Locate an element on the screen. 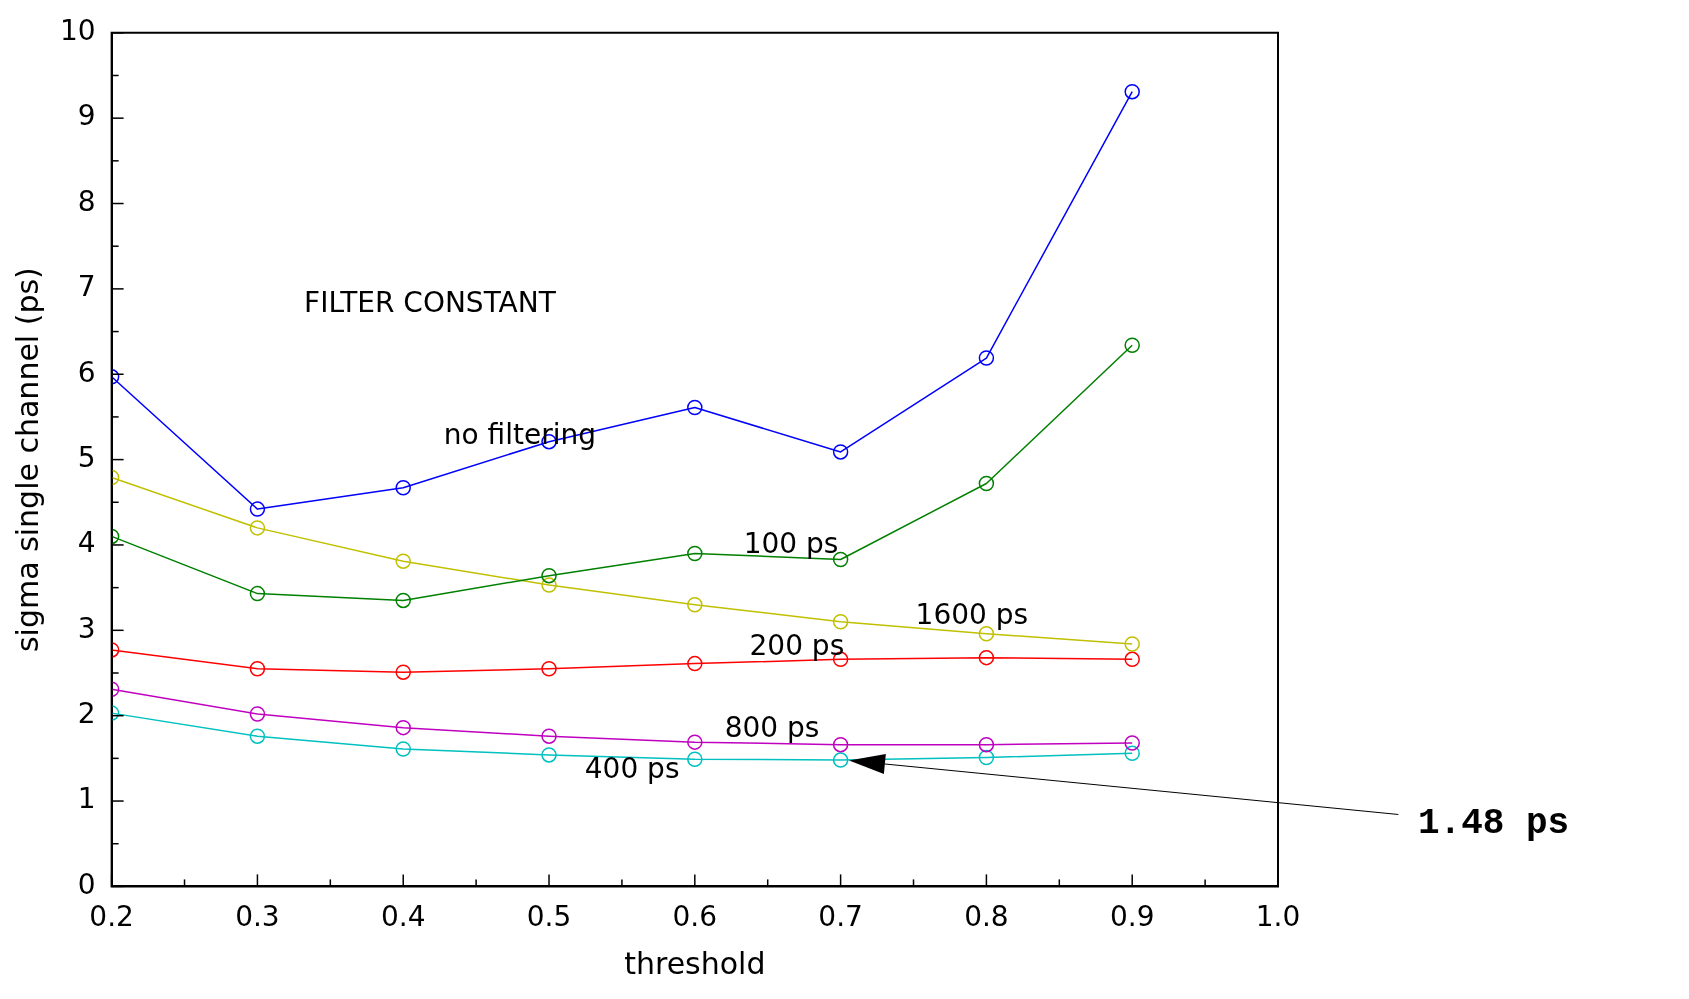  y-axis-title: sigma single channel (ps) is located at coordinates (27, 460).